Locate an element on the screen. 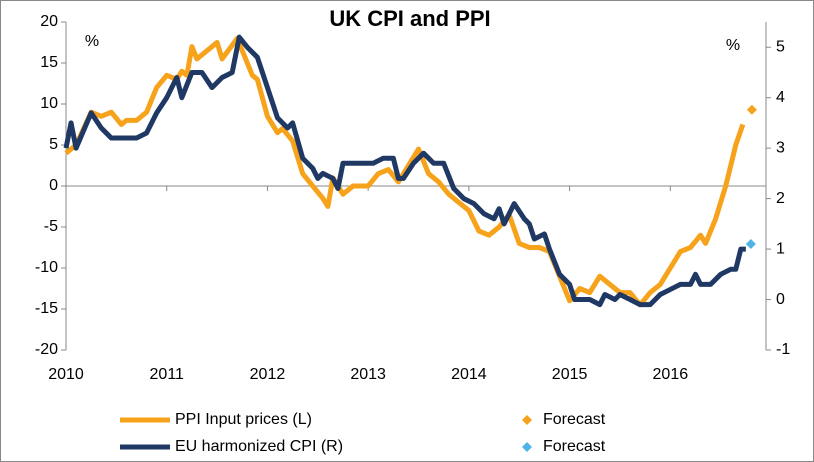 The width and height of the screenshot is (814, 462). x-tick-label: 2013 is located at coordinates (368, 374).